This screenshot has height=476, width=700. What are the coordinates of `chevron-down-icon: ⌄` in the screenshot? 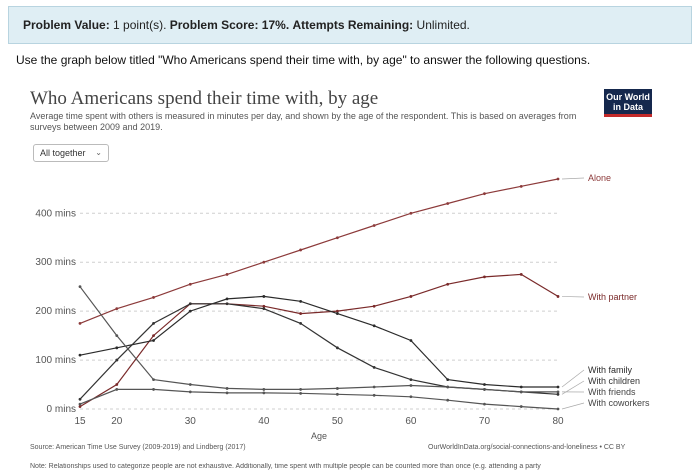 It's located at (98, 152).